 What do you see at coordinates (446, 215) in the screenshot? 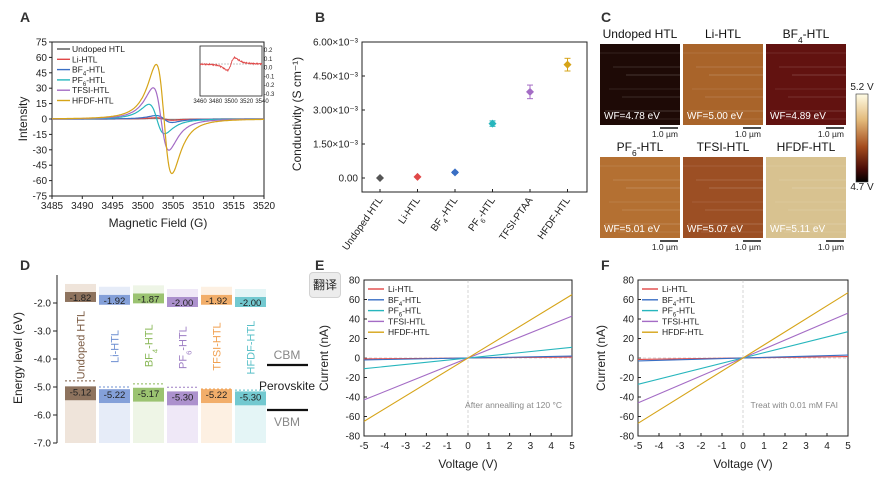
I see `panel-b-xtick-label-bf4-htl: BF4-HTL` at bounding box center [446, 215].